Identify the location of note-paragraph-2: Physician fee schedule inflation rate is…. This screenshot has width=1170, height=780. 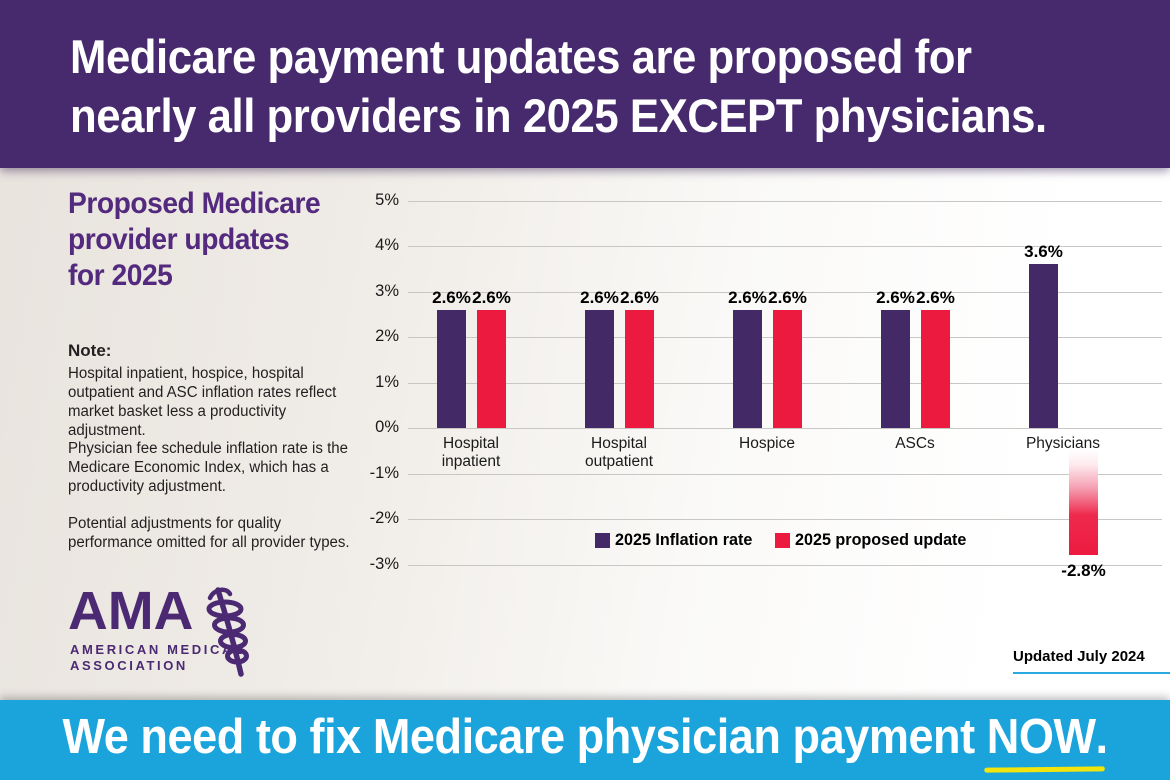
(208, 467).